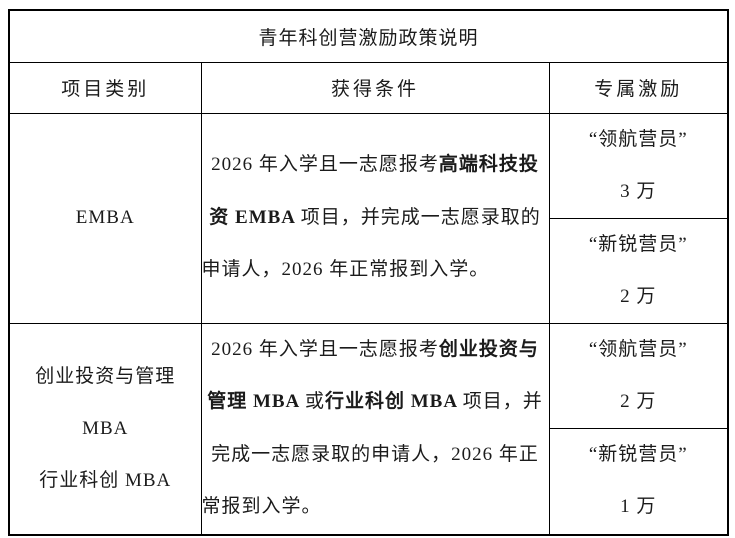  What do you see at coordinates (638, 87) in the screenshot?
I see `header-reward: 专属激励` at bounding box center [638, 87].